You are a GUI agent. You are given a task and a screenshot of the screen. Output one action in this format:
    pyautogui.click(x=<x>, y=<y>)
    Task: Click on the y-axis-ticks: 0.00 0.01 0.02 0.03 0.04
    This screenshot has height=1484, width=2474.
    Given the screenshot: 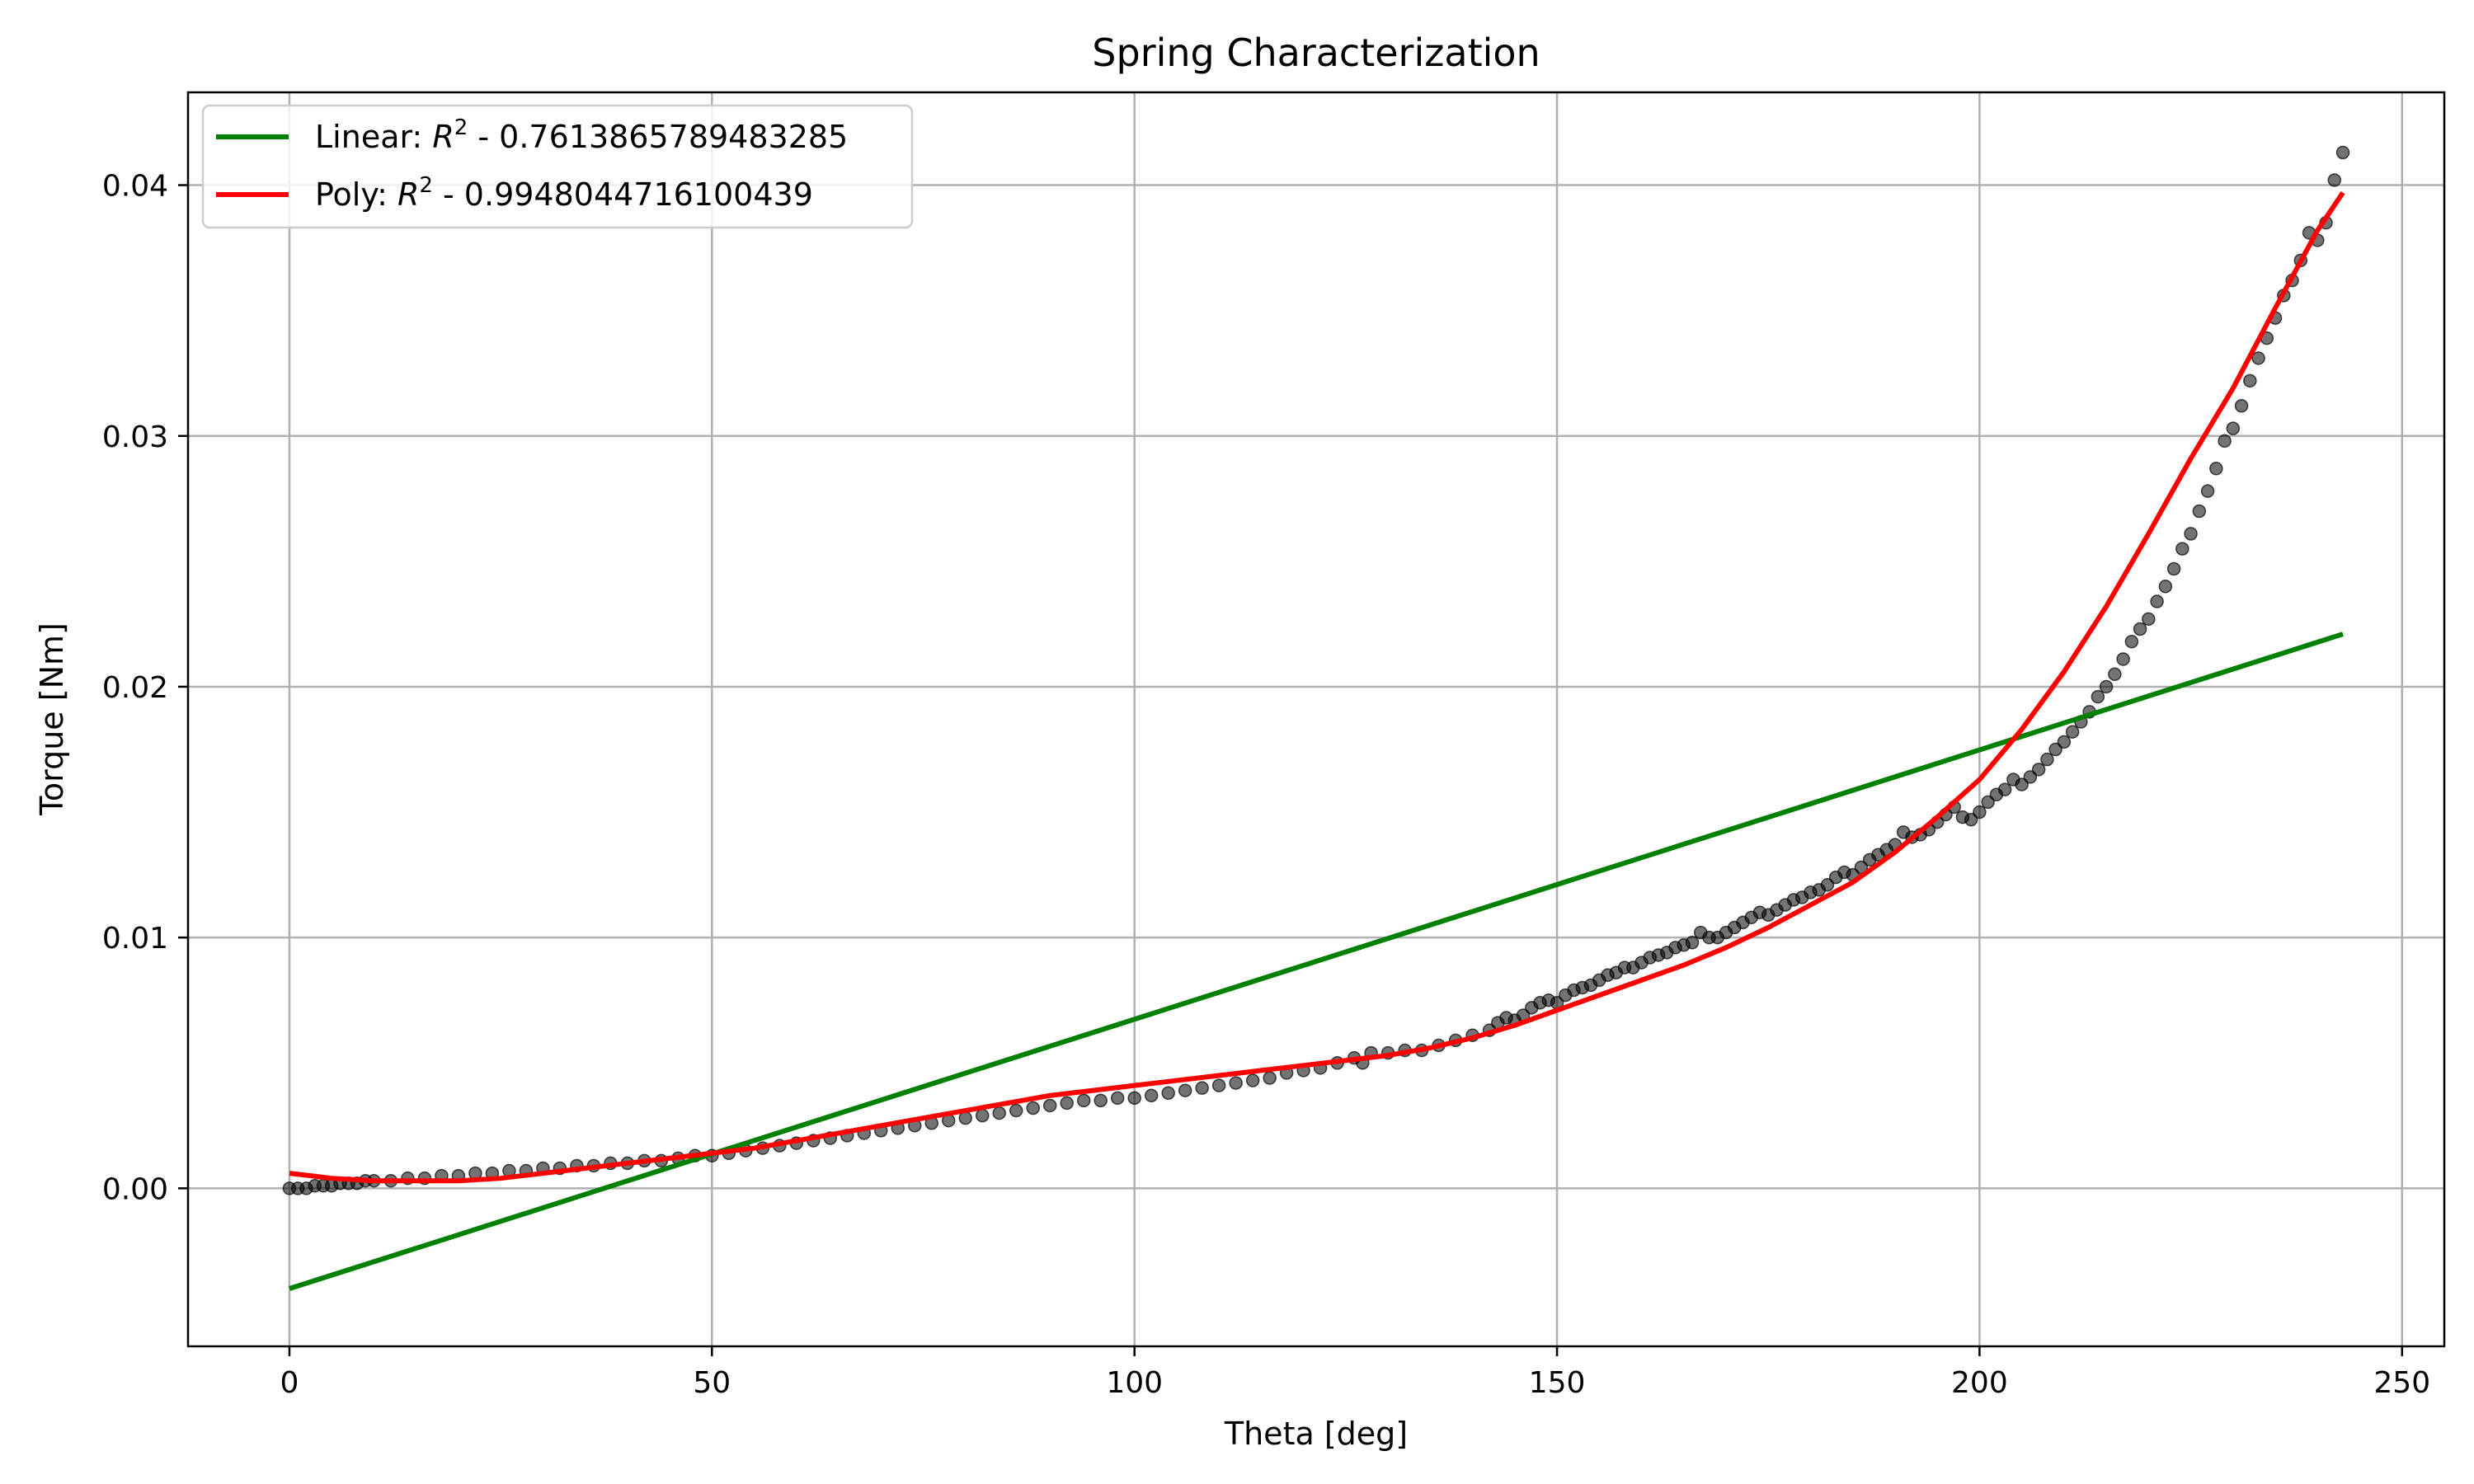 What is the action you would take?
    pyautogui.click(x=145, y=688)
    